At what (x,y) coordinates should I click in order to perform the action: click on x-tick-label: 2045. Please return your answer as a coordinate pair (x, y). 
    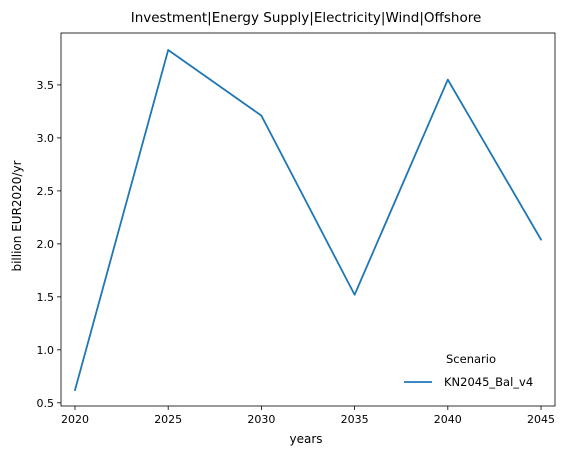
    Looking at the image, I should click on (541, 419).